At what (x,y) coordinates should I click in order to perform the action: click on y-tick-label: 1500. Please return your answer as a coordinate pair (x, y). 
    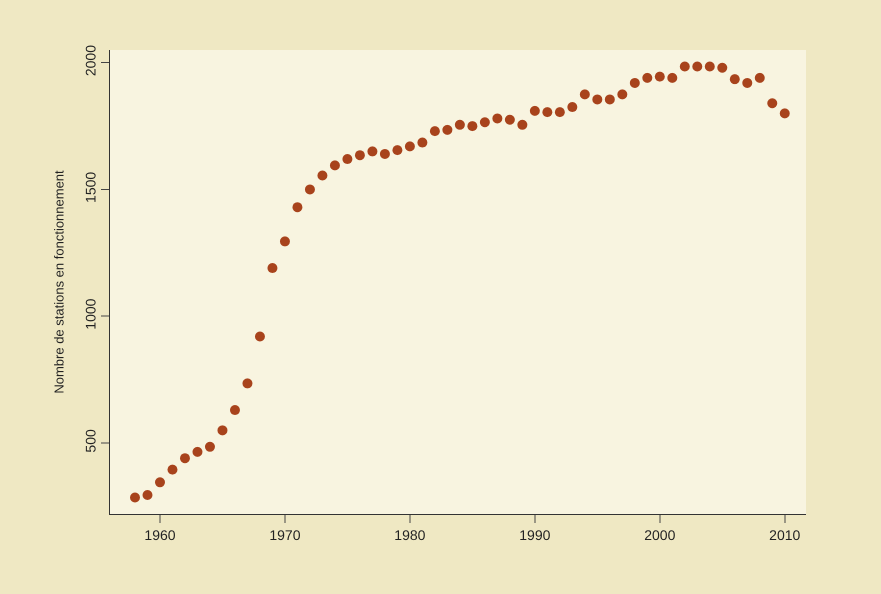
    Looking at the image, I should click on (90, 187).